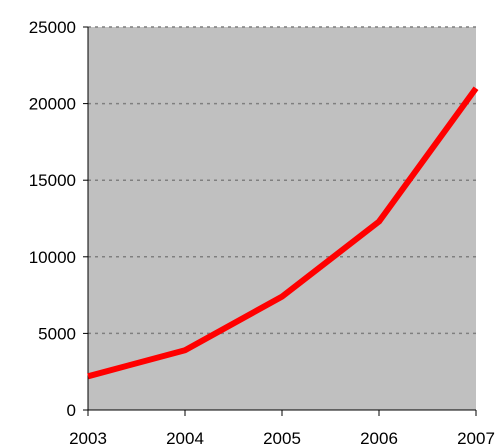  I want to click on y-axis-ticks: 0 5000 10000 15000 20000 25000, so click(58, 219).